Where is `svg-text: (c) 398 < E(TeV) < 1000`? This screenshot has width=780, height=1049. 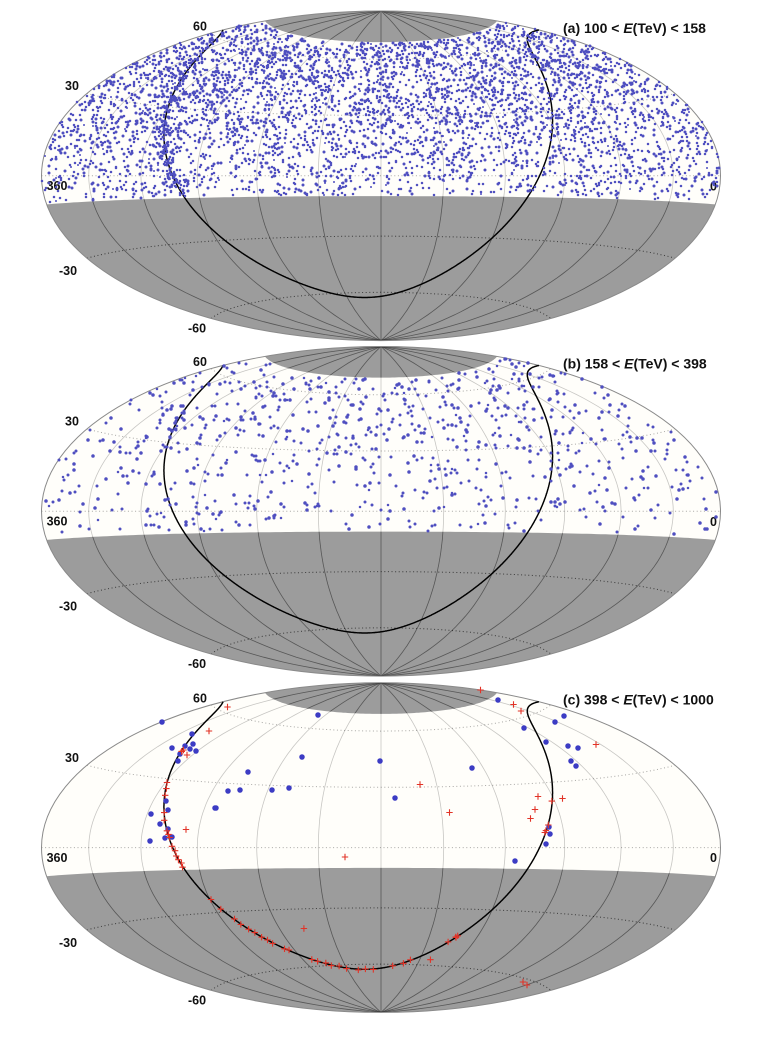 svg-text: (c) 398 < E(TeV) < 1000 is located at coordinates (638, 700).